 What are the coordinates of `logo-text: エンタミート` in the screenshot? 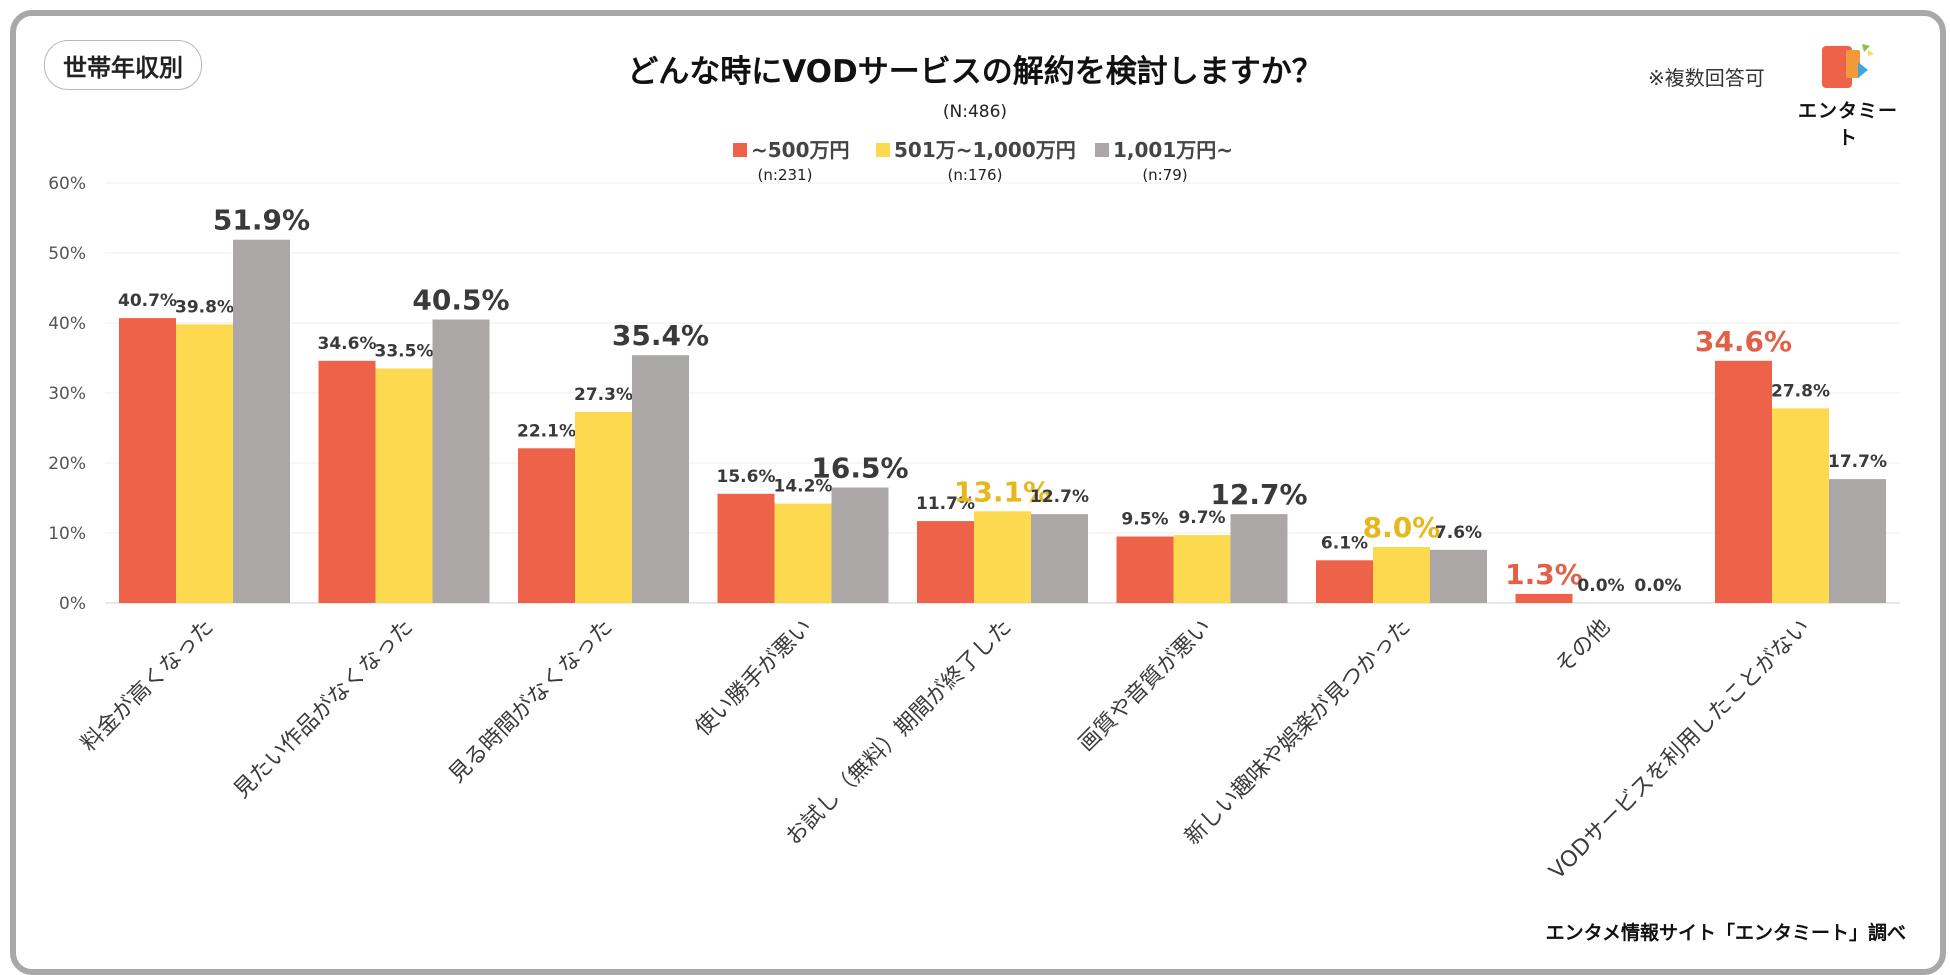 It's located at (1847, 124).